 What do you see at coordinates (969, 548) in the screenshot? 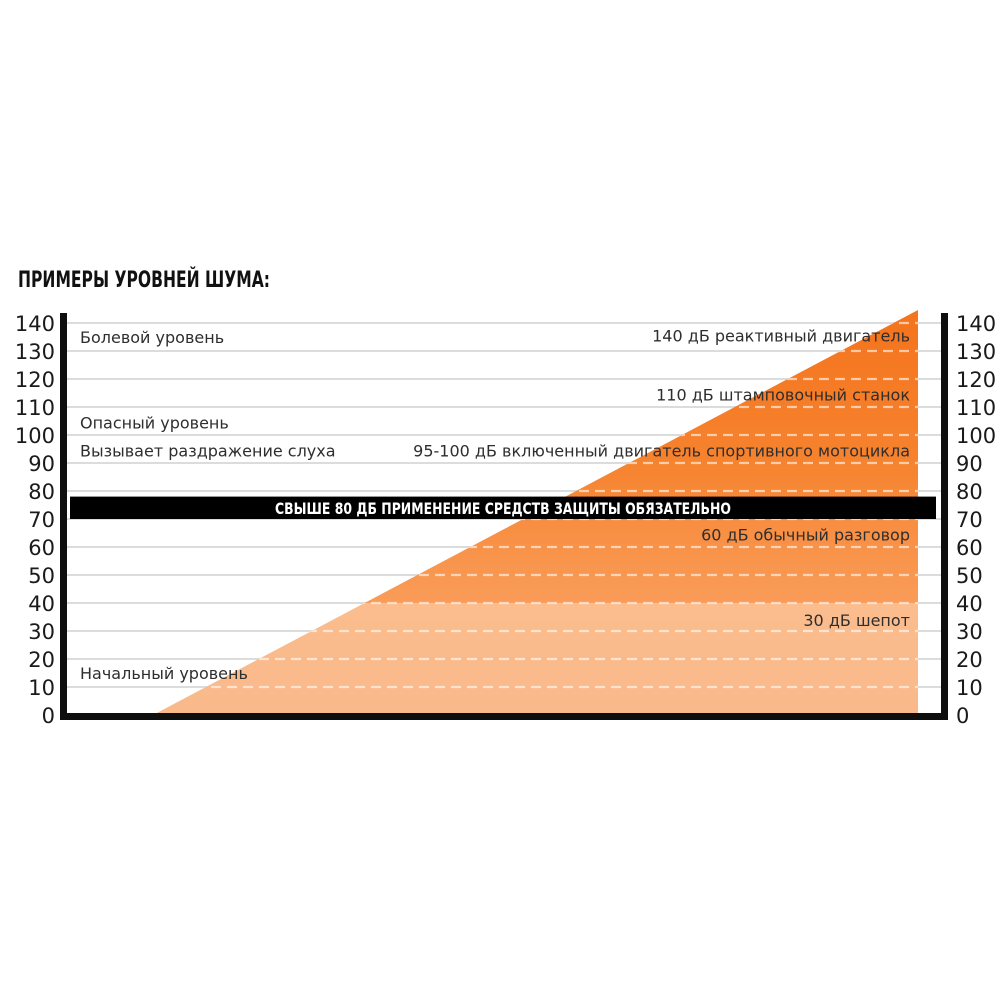
I see `tick-label-right: 60` at bounding box center [969, 548].